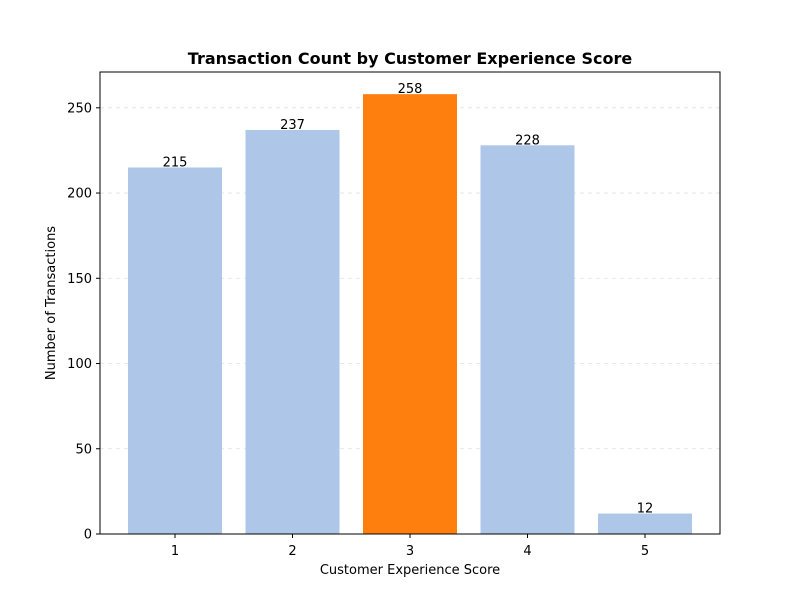 Image resolution: width=800 pixels, height=600 pixels. What do you see at coordinates (175, 551) in the screenshot?
I see `x-tick-label: 1` at bounding box center [175, 551].